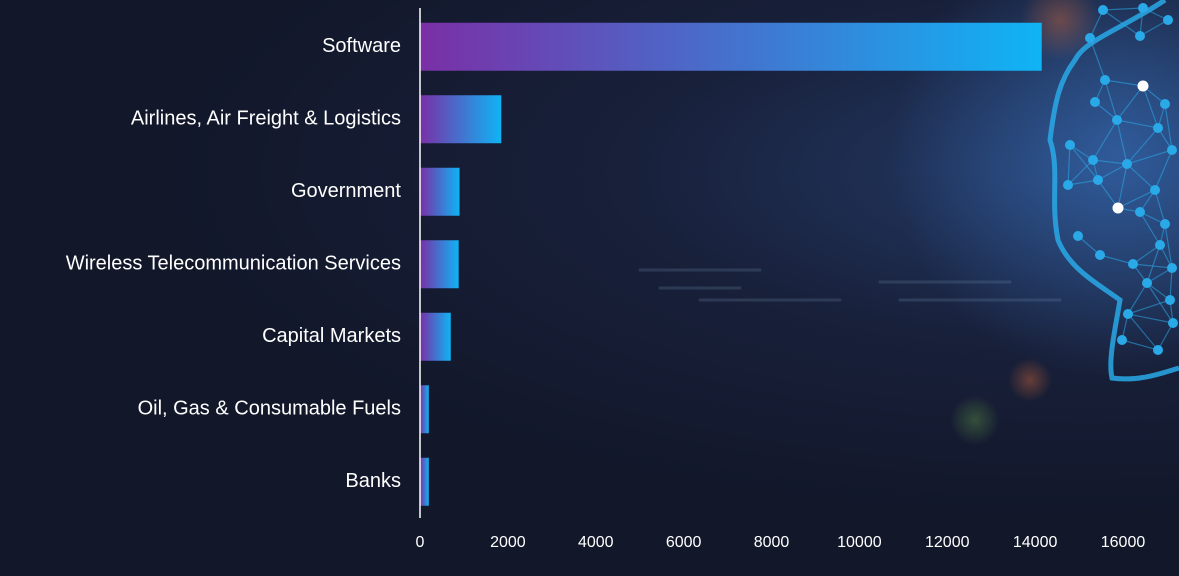 Image resolution: width=1179 pixels, height=576 pixels. Describe the element at coordinates (266, 119) in the screenshot. I see `category-label: Airlines, Air Freight & Logistics` at that location.